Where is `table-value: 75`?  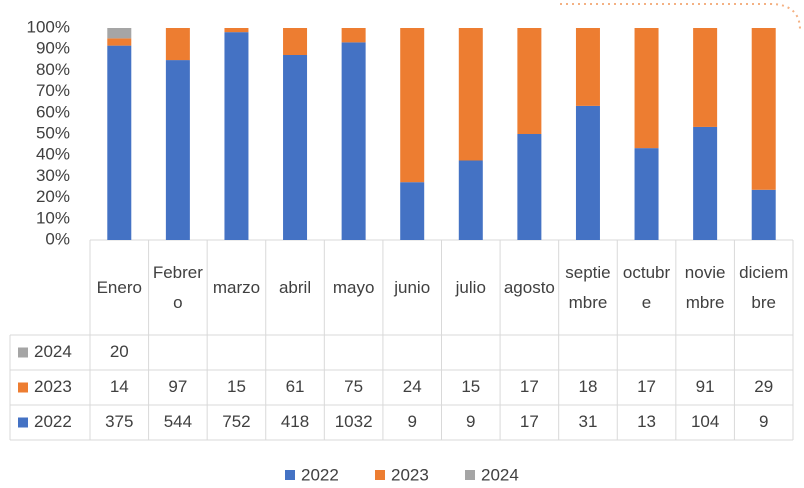 table-value: 75 is located at coordinates (353, 386).